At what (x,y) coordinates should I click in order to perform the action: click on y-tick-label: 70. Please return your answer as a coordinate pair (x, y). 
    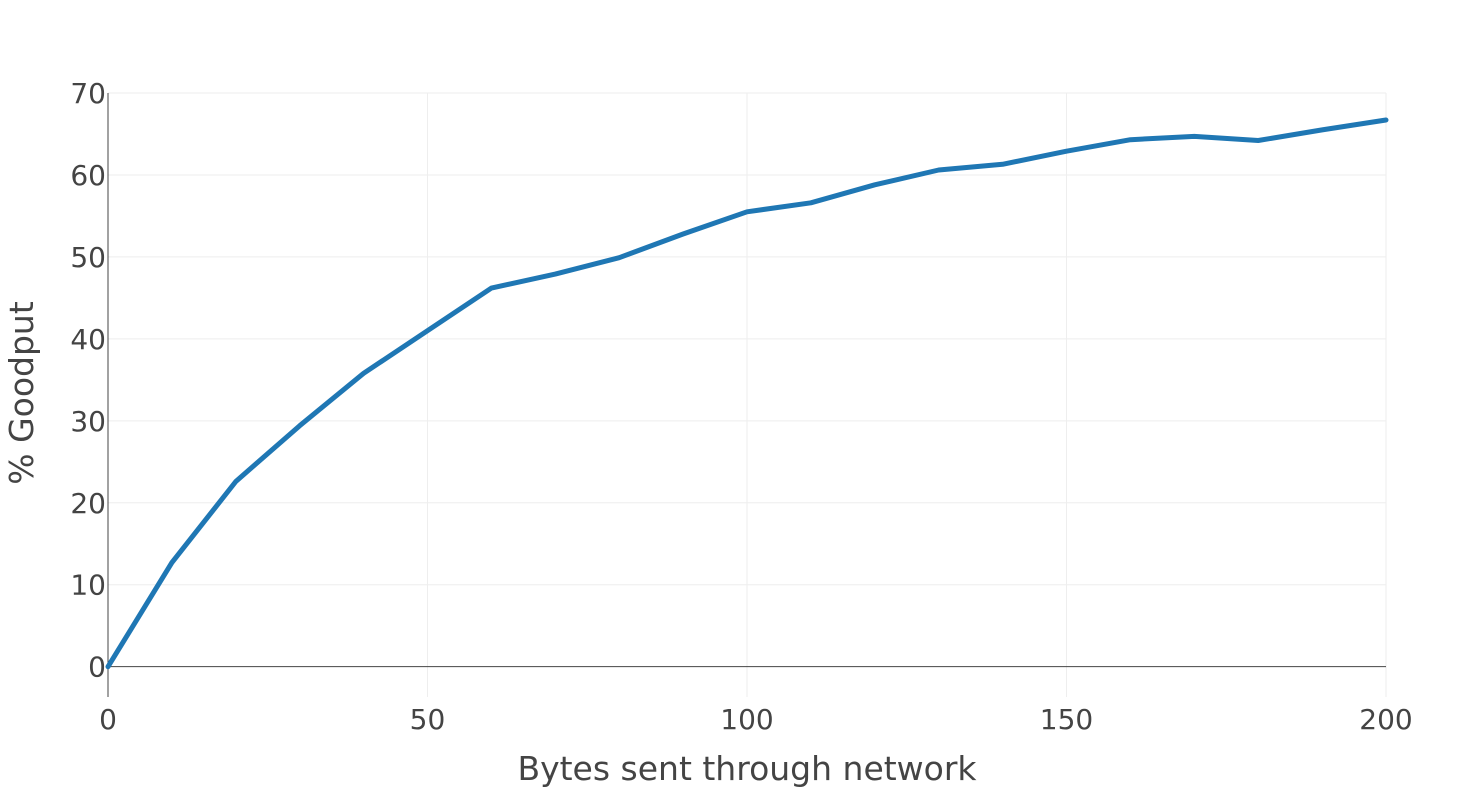
    Looking at the image, I should click on (88, 93).